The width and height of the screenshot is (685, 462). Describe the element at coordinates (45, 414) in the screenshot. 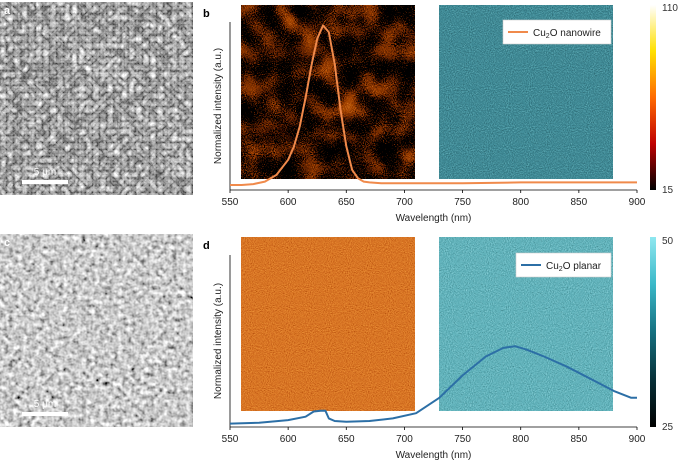

I see `scale-bar-c` at that location.